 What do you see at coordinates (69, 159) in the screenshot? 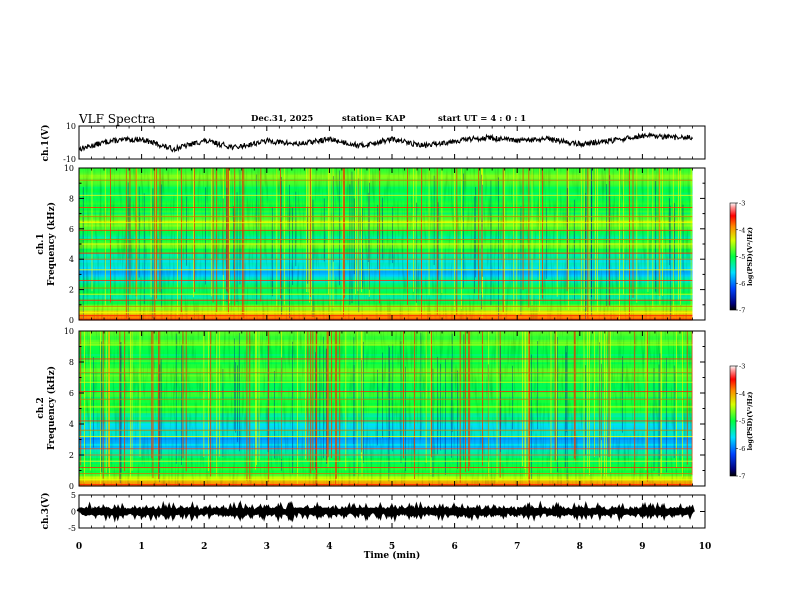
I see `y-tick-label: -10` at bounding box center [69, 159].